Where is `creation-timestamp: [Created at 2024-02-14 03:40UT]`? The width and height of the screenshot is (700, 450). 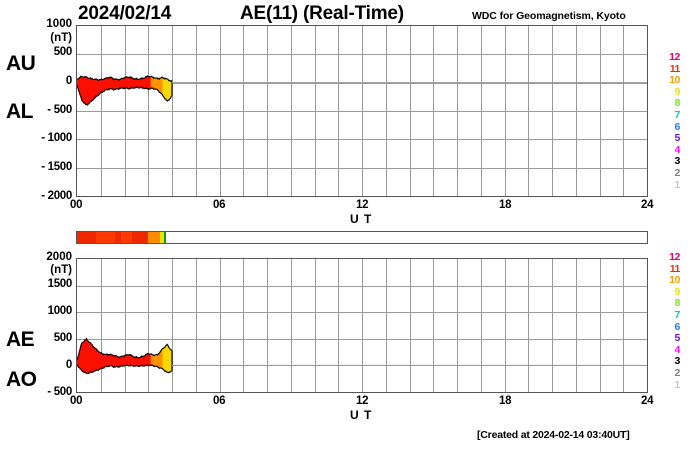 creation-timestamp: [Created at 2024-02-14 03:40UT] is located at coordinates (553, 435).